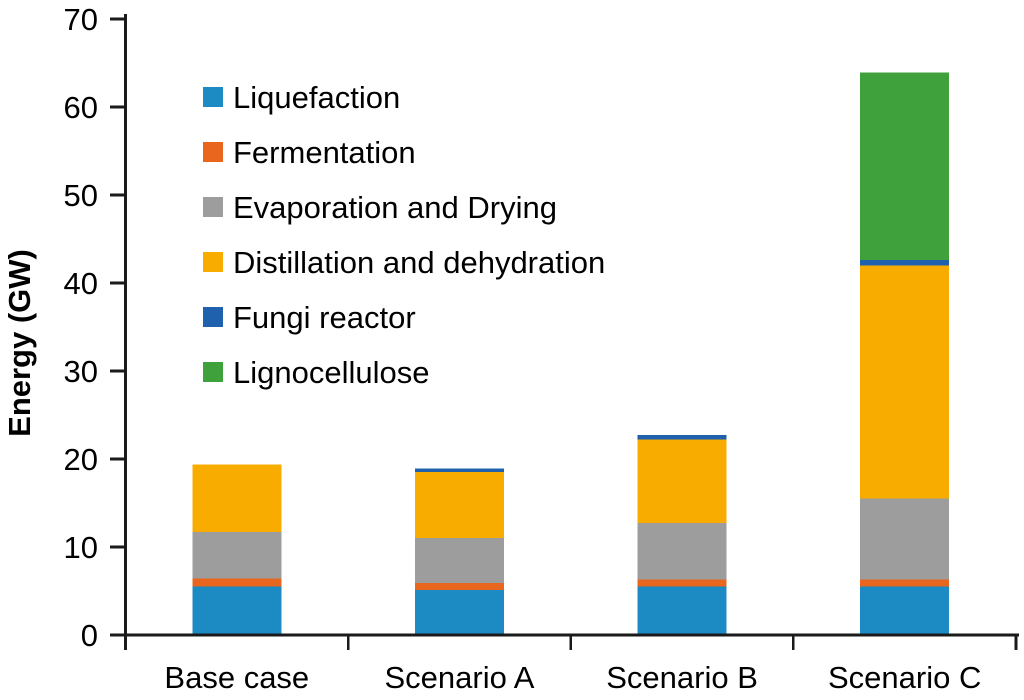 The width and height of the screenshot is (1024, 700). Describe the element at coordinates (81, 195) in the screenshot. I see `y-tick-label-50: 50` at that location.